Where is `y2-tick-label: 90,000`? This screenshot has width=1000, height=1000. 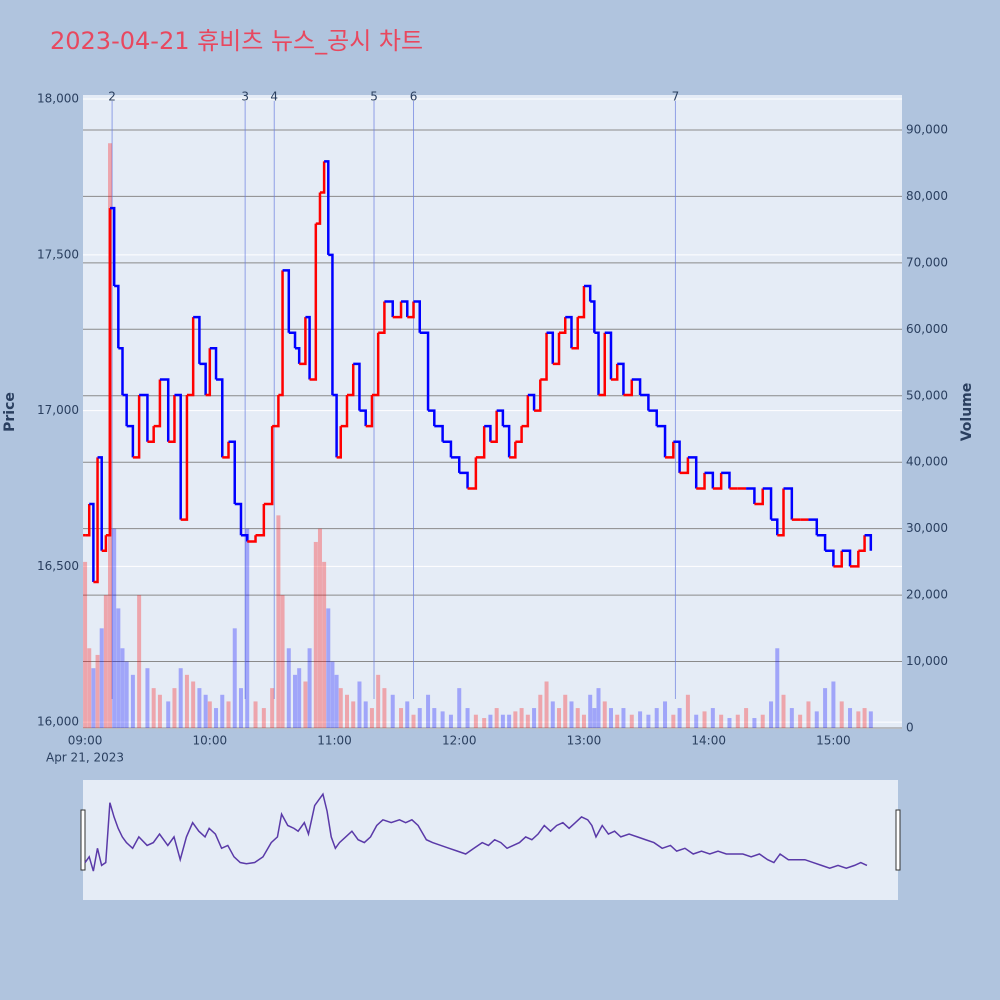
y2-tick-label: 90,000 is located at coordinates (927, 129).